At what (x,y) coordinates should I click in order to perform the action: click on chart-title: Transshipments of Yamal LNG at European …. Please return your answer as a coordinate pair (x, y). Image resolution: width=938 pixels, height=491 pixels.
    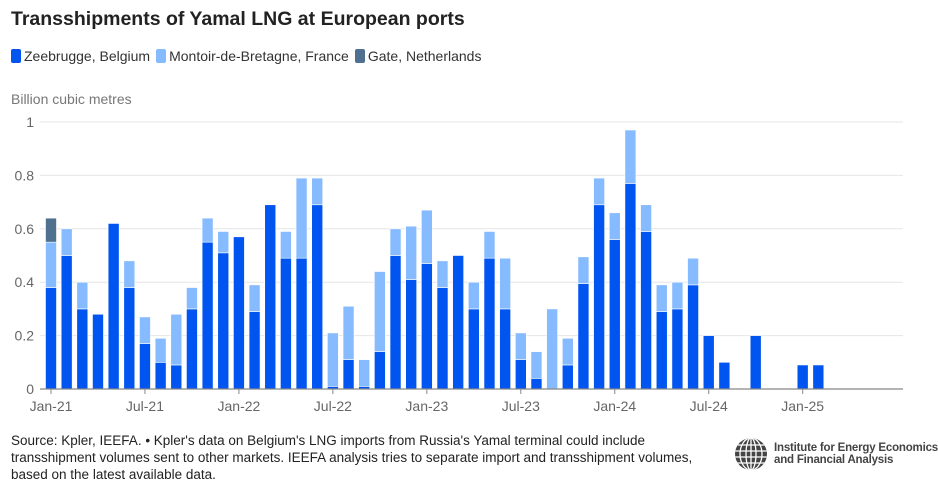
    Looking at the image, I should click on (238, 19).